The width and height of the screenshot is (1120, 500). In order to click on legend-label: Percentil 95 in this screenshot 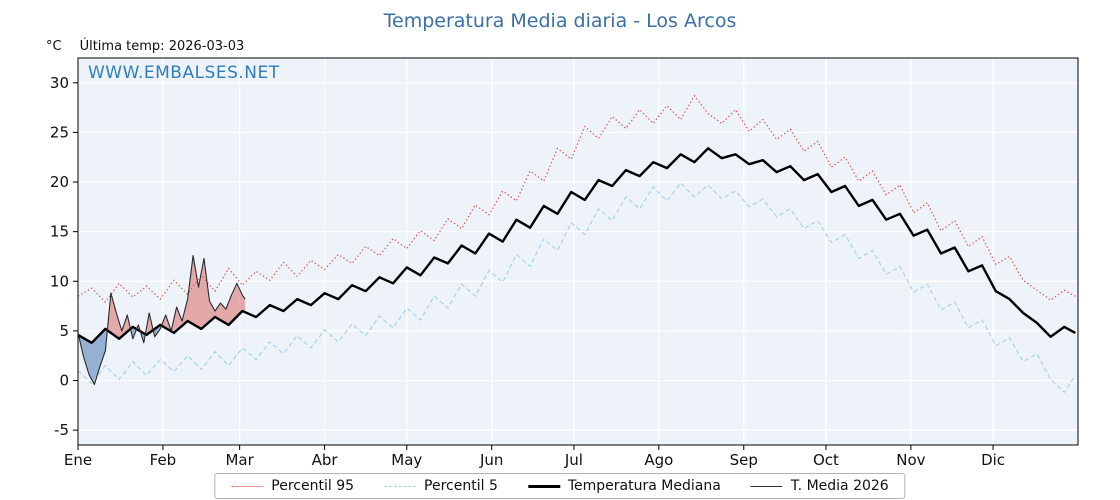, I will do `click(313, 486)`.